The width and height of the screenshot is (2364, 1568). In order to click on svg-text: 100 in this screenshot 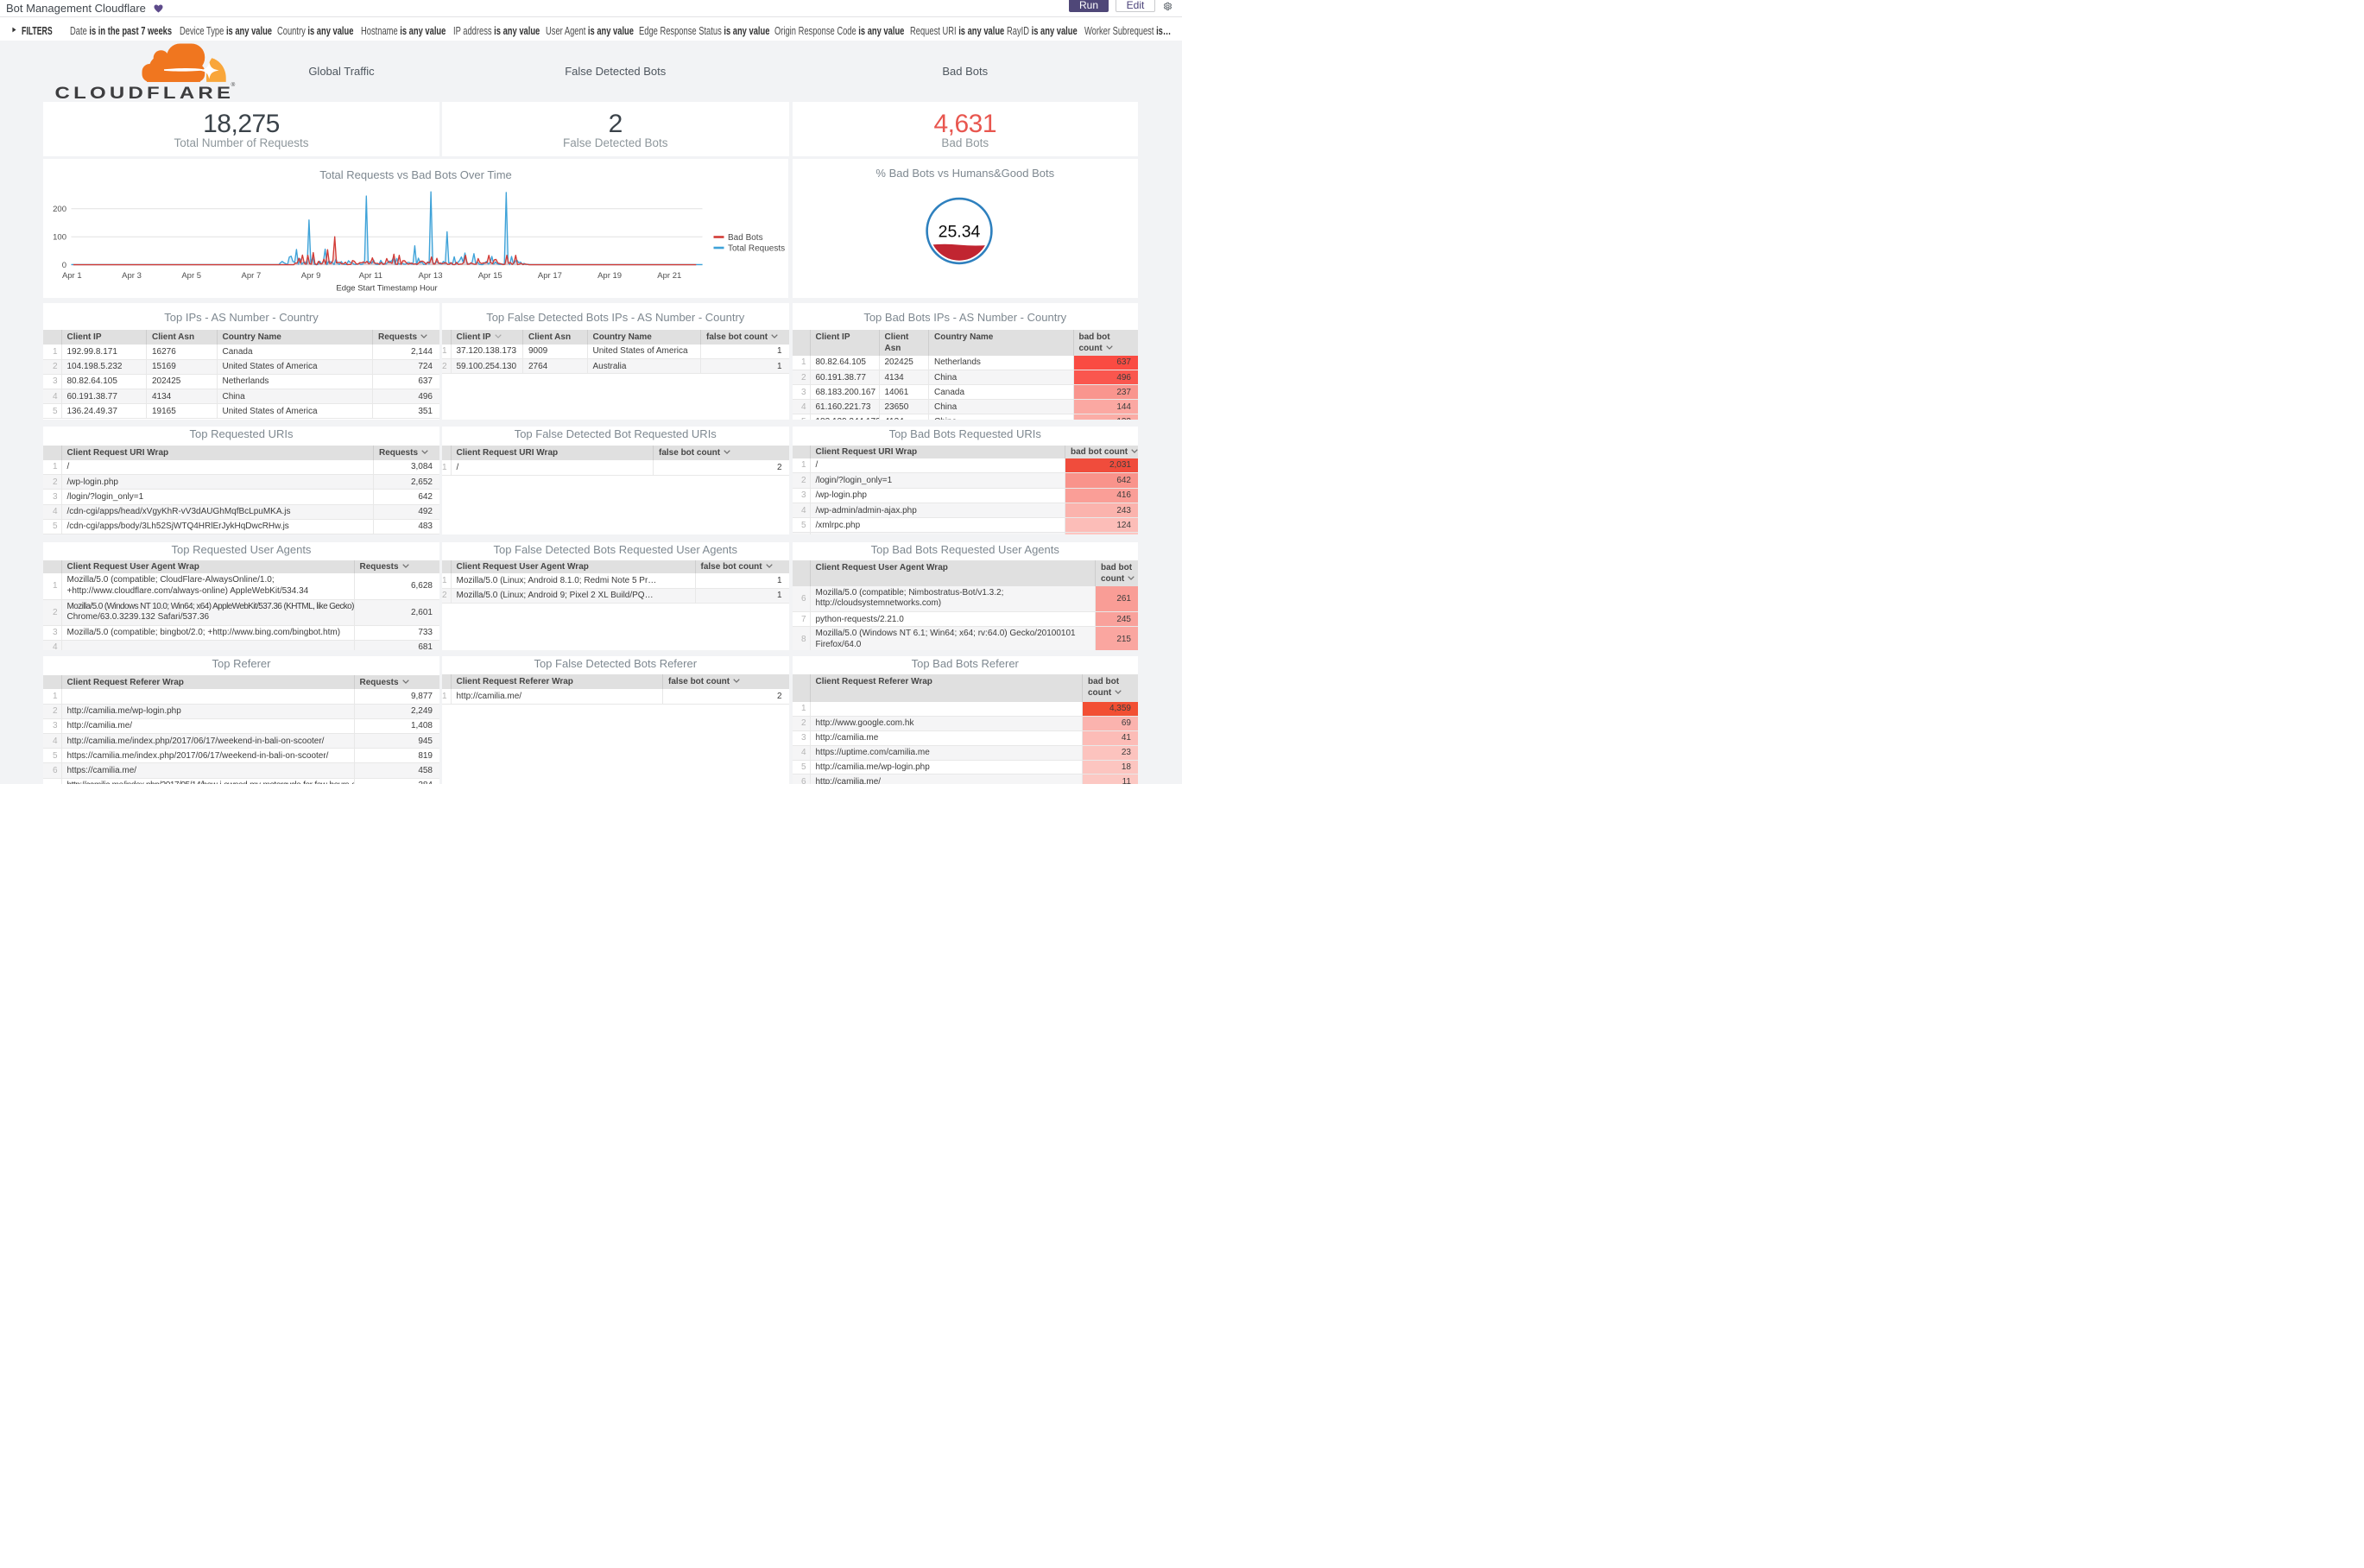, I will do `click(60, 238)`.